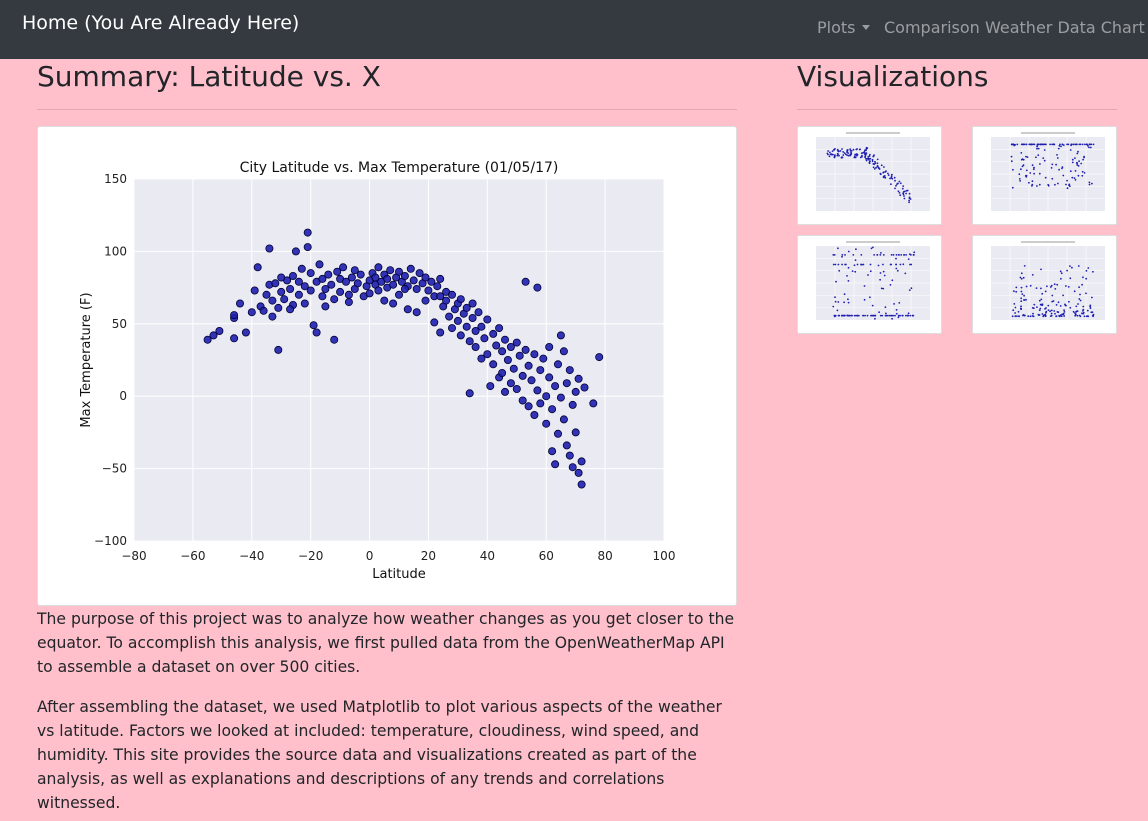 This screenshot has height=821, width=1148. What do you see at coordinates (869, 284) in the screenshot?
I see `thumbnail-cloudiness` at bounding box center [869, 284].